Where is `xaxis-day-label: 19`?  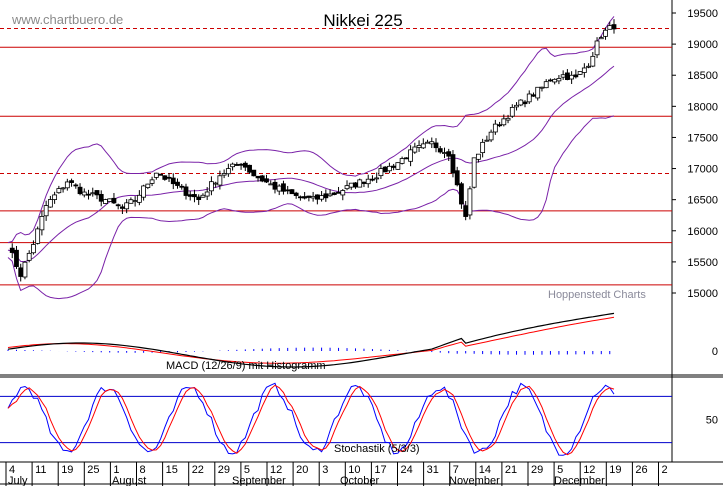
xaxis-day-label: 19 is located at coordinates (67, 470).